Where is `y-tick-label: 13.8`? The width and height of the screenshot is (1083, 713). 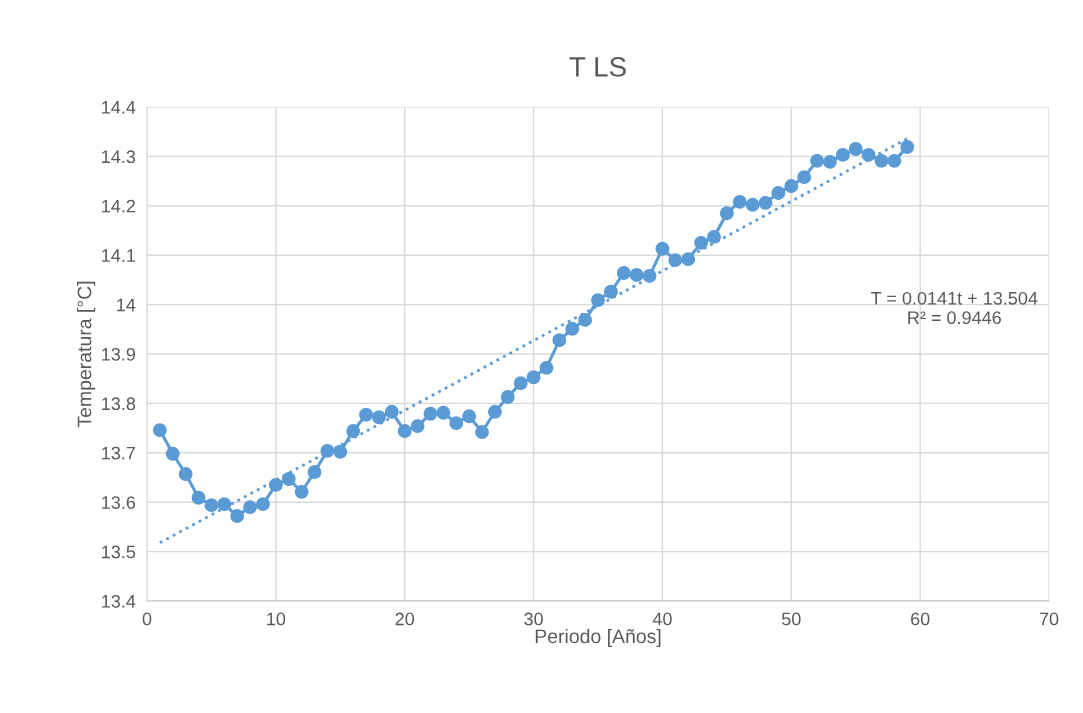 y-tick-label: 13.8 is located at coordinates (119, 404).